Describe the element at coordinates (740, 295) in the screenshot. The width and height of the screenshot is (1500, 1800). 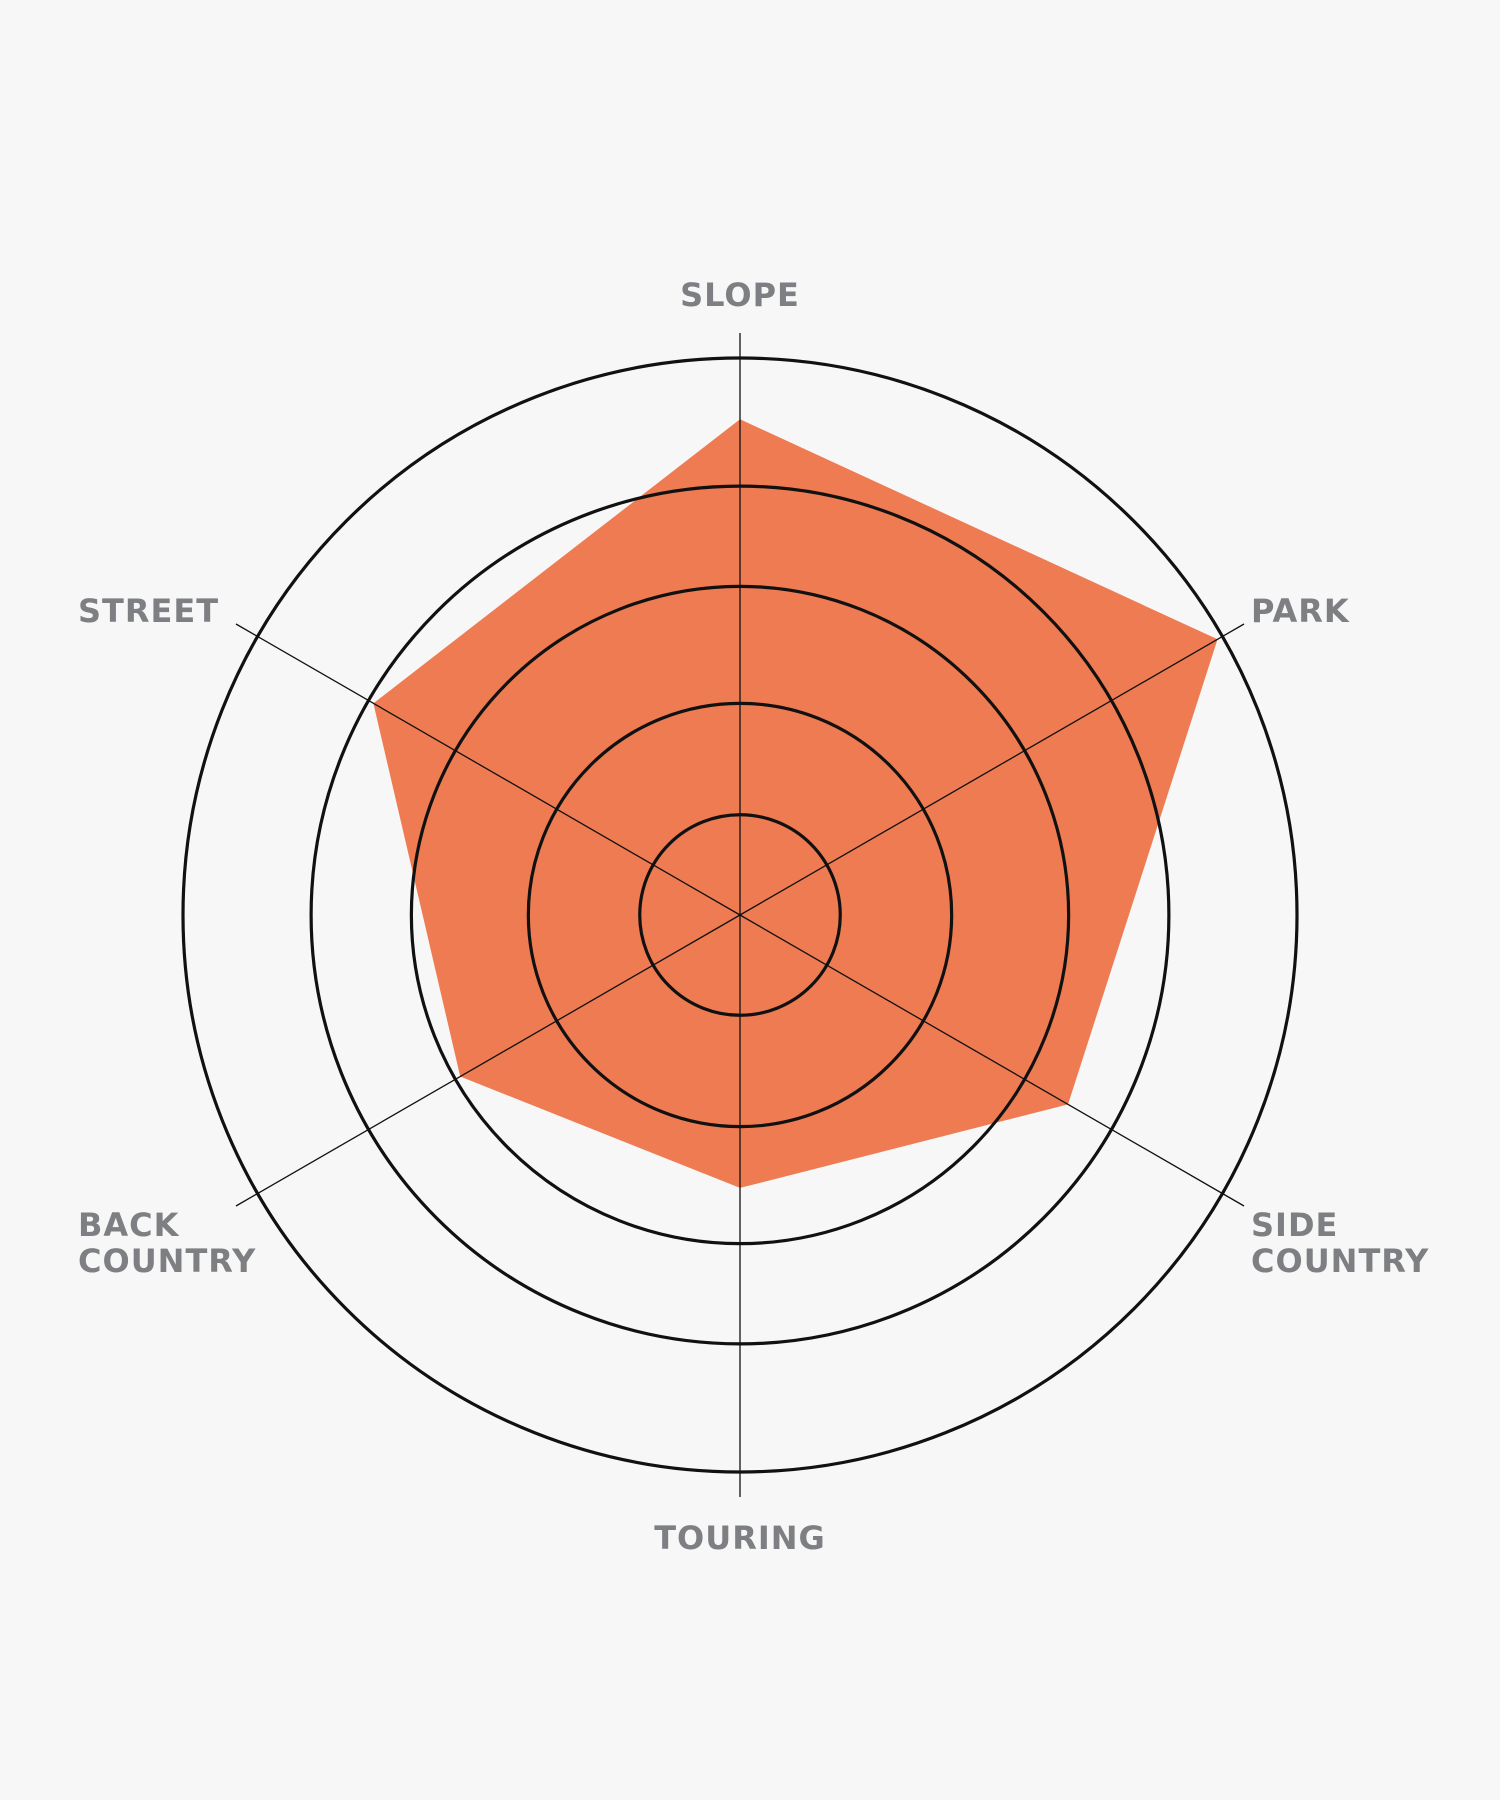
I see `axis-label: SLOPE` at that location.